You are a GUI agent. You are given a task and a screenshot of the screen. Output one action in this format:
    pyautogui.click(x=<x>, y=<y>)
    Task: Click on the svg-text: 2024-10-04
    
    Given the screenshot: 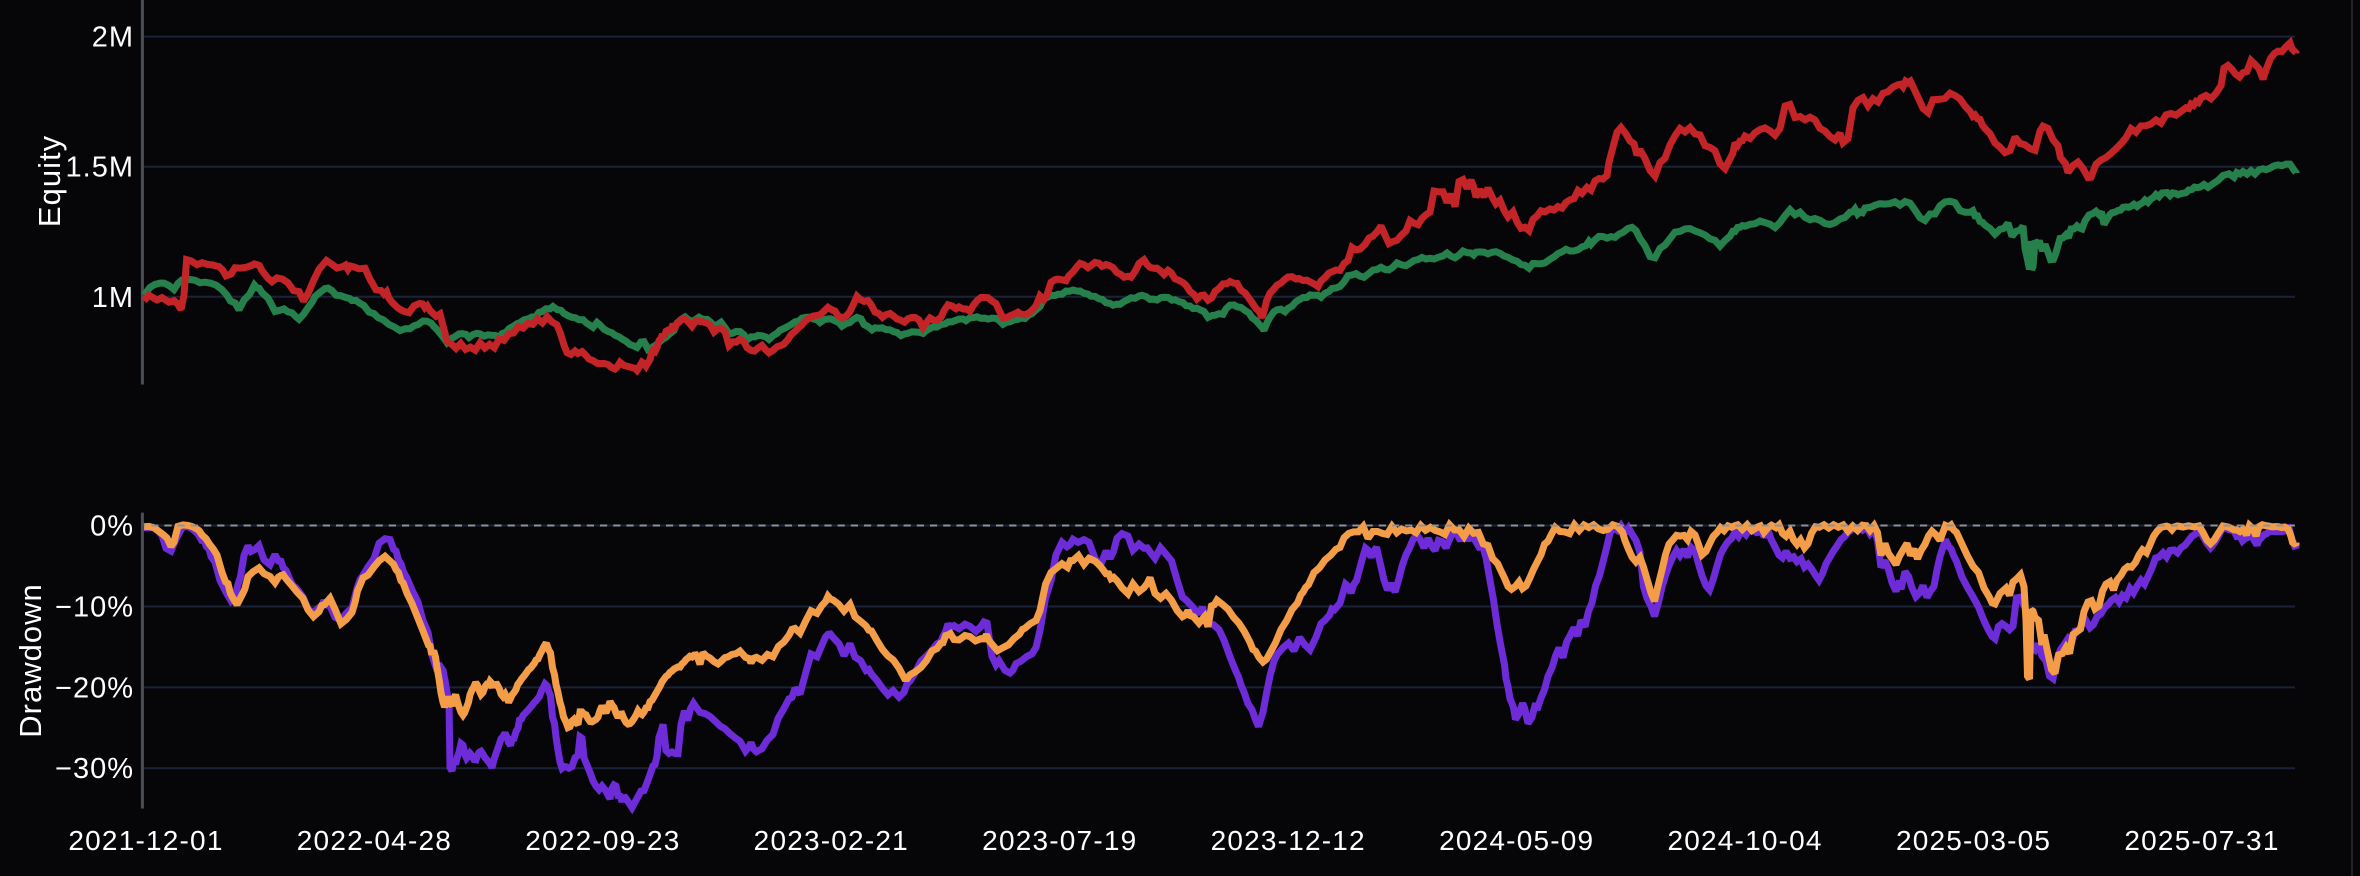 What is the action you would take?
    pyautogui.click(x=1744, y=840)
    